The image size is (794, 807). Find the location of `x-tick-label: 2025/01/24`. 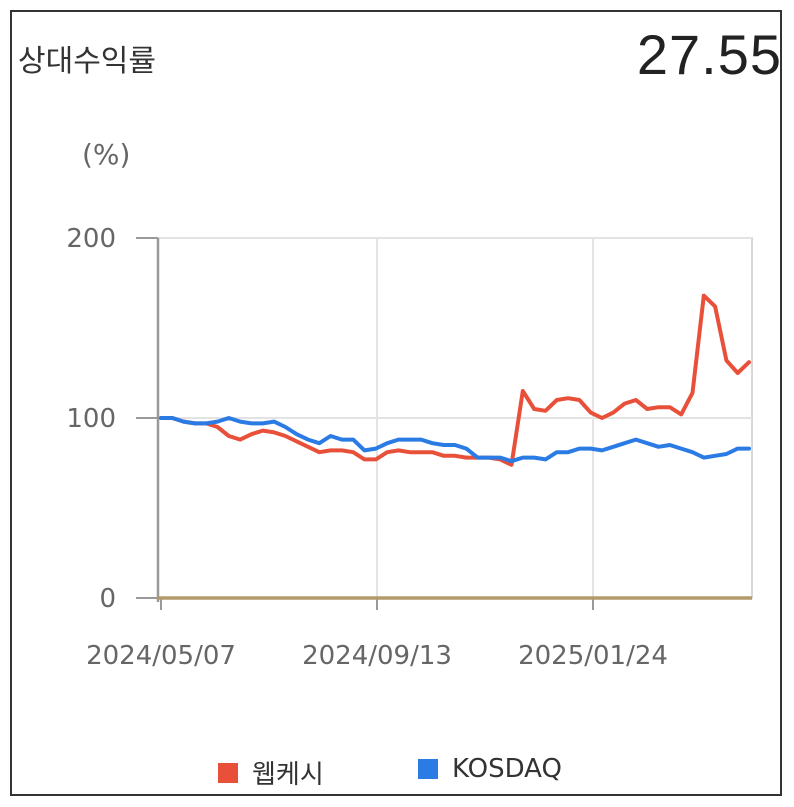

x-tick-label: 2025/01/24 is located at coordinates (593, 656).